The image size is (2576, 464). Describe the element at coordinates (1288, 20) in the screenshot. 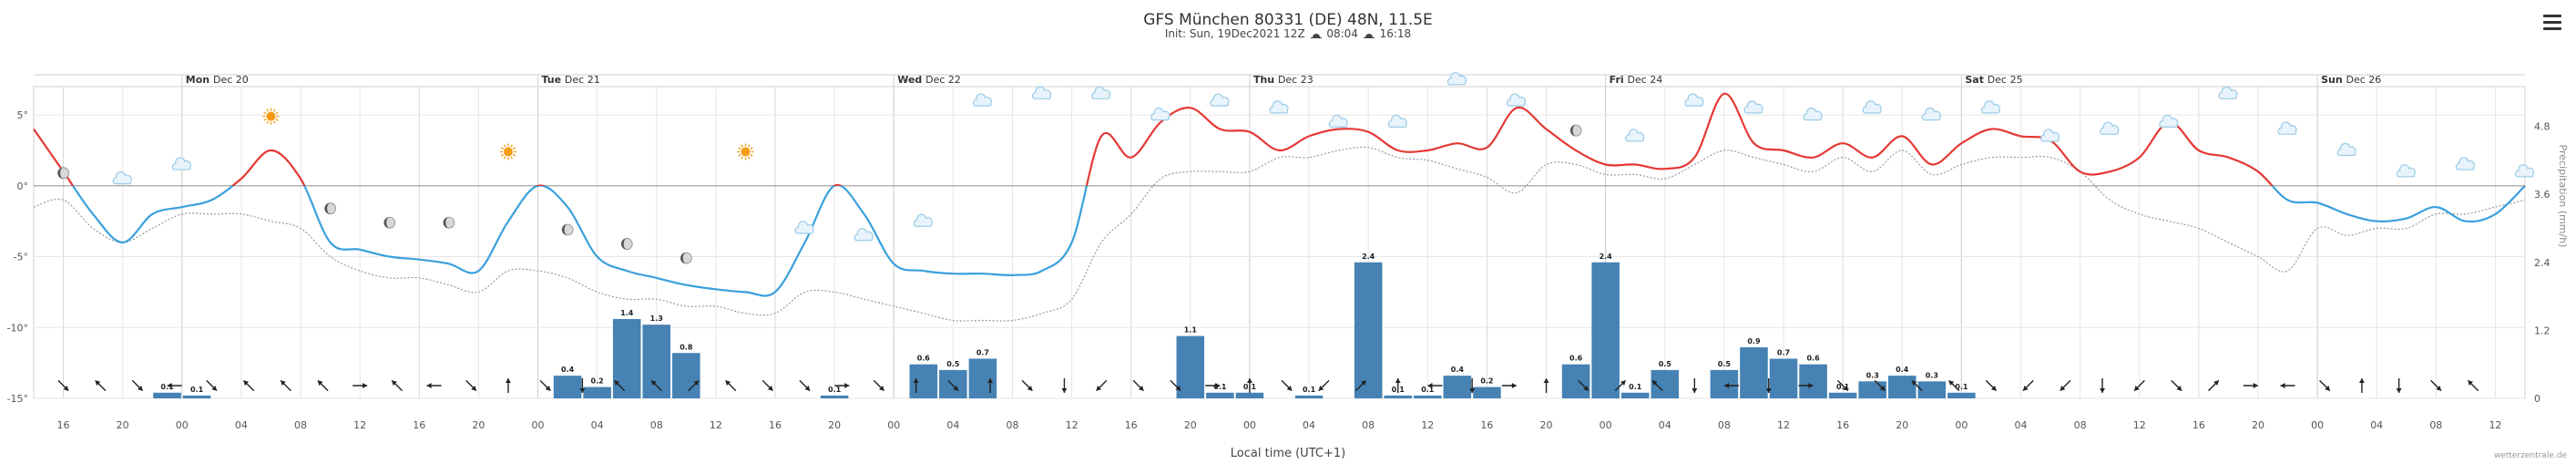

I see `chart-title: GFS München 80331 (DE) 48N, 11.5E` at that location.